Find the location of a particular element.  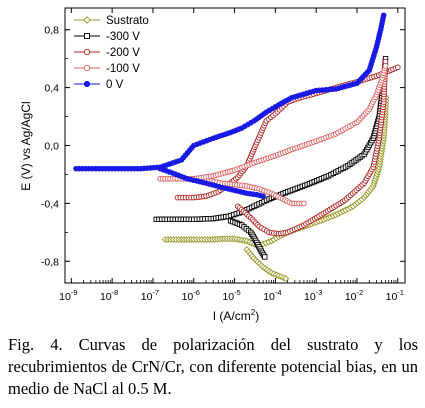

x-tick-label: 10⁻⁴ is located at coordinates (272, 295).